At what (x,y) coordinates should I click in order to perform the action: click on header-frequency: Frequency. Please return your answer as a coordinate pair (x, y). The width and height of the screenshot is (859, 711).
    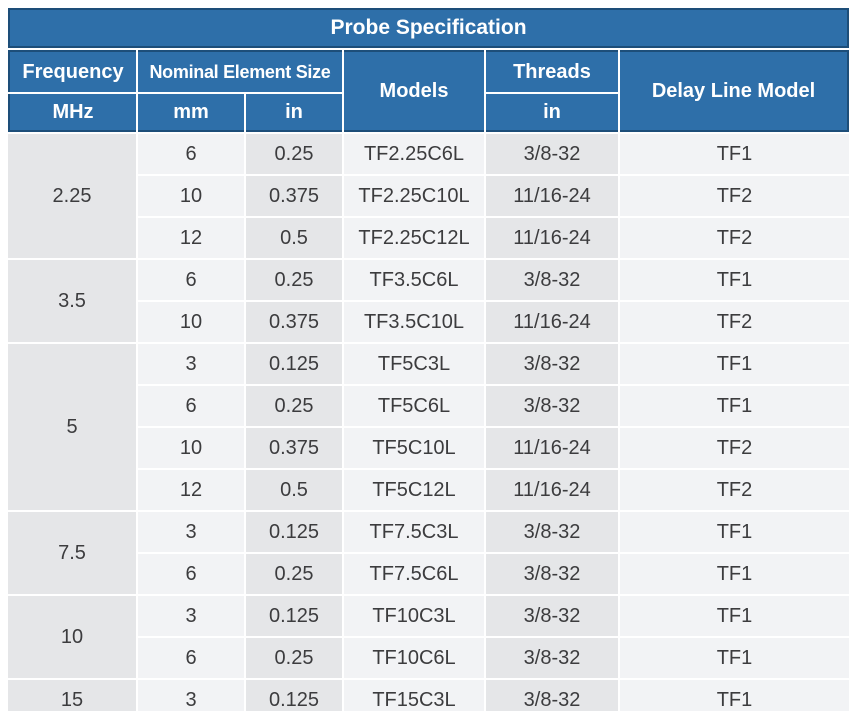
    Looking at the image, I should click on (72, 71).